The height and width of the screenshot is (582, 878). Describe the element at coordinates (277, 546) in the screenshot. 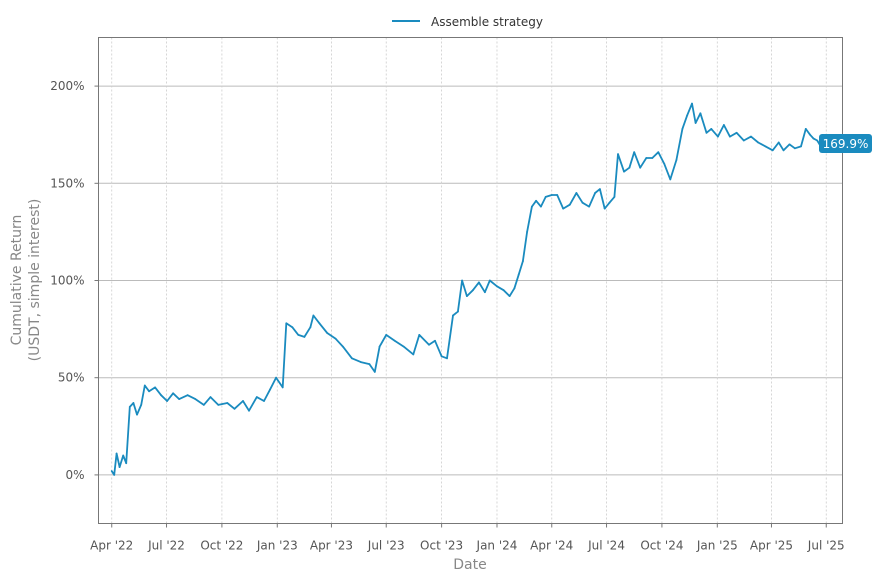

I see `x-tick-label: Jan '23` at that location.